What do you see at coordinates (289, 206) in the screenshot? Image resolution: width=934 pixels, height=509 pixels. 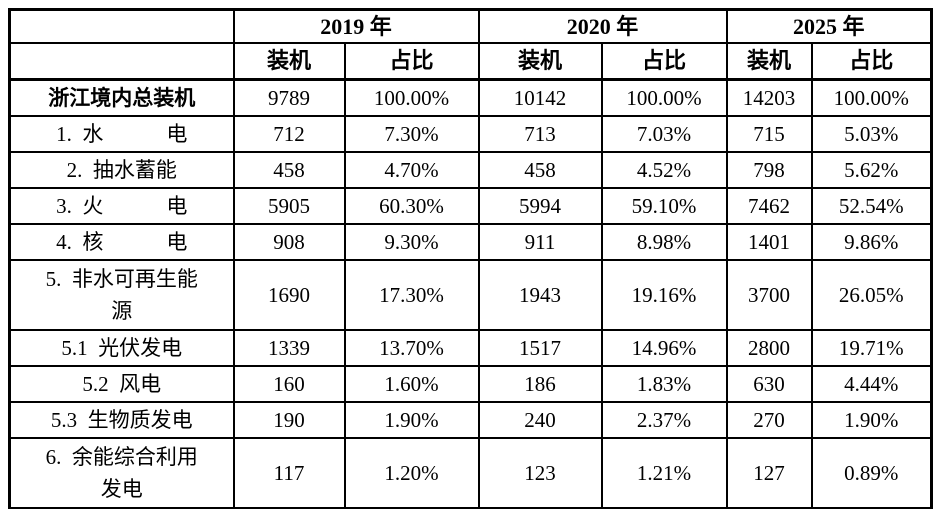 I see `capacity-cell: 5905` at bounding box center [289, 206].